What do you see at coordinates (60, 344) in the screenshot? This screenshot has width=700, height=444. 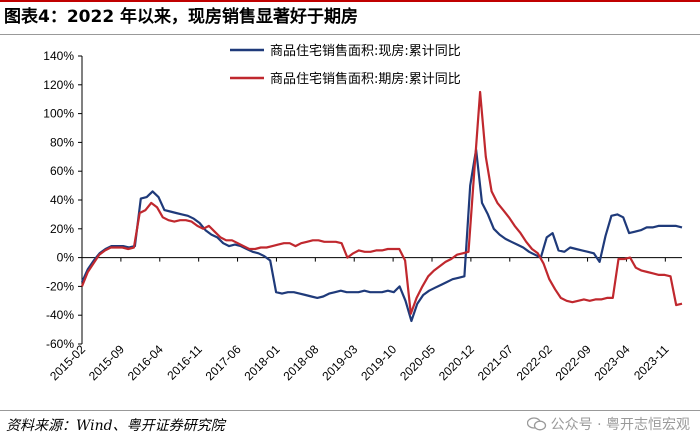 I see `y-tick-label: -60%` at bounding box center [60, 344].